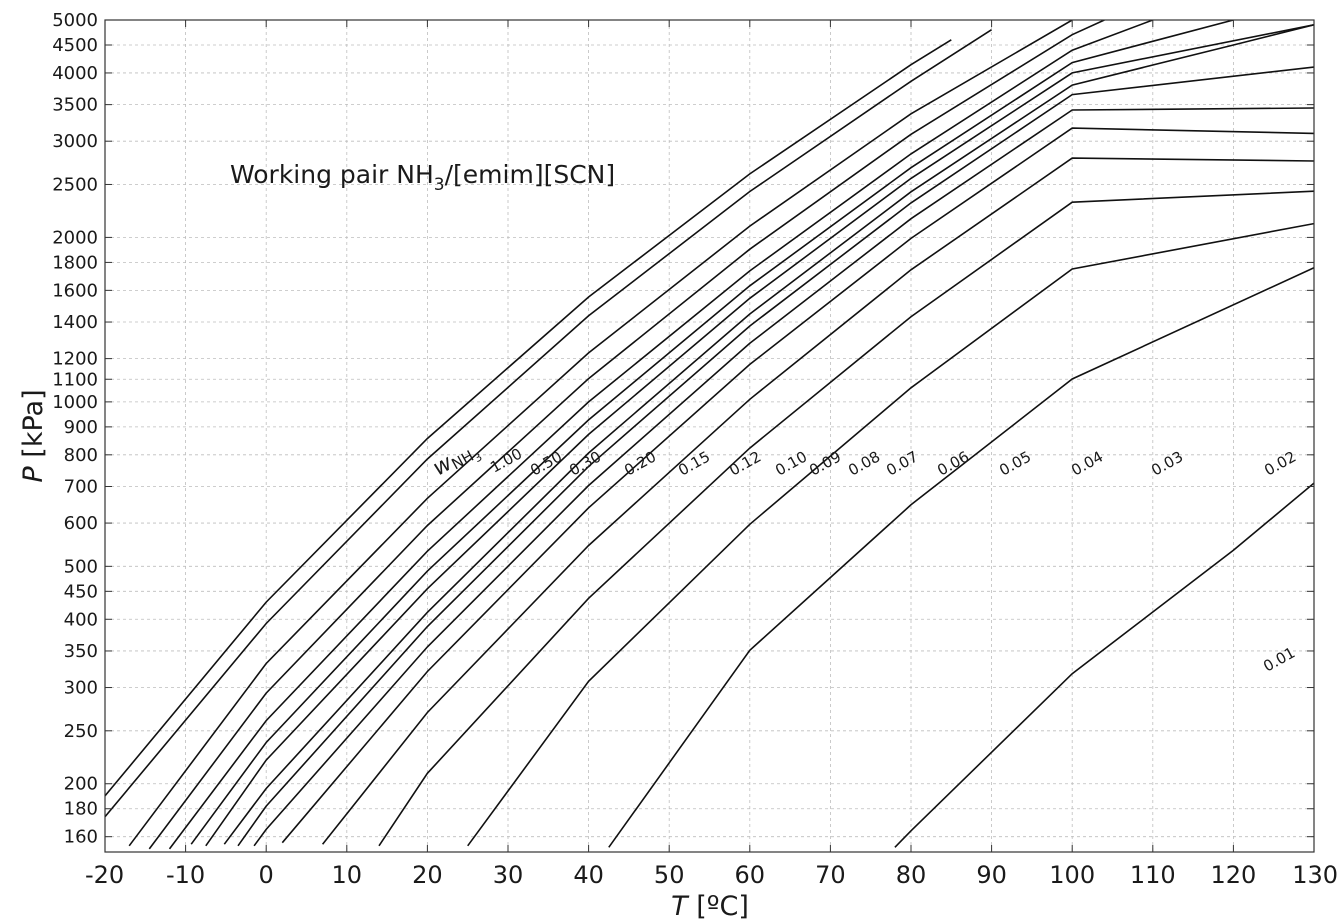  I want to click on series-label-0_04: 0.04, so click(1087, 464).